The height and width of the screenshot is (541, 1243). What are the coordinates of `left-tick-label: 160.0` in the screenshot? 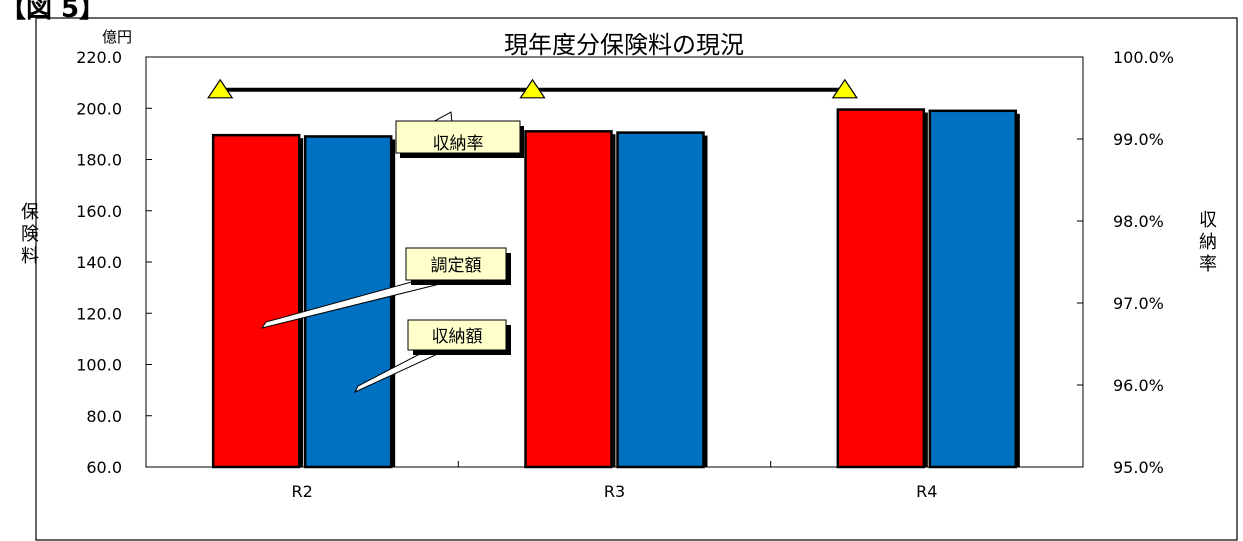 It's located at (99, 211).